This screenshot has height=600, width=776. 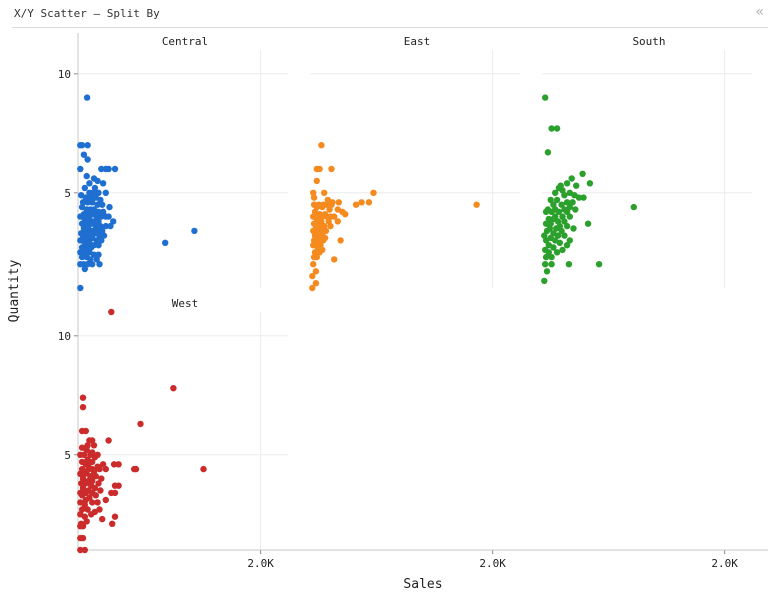 I want to click on x-tick-label: 2.0K, so click(x=260, y=563).